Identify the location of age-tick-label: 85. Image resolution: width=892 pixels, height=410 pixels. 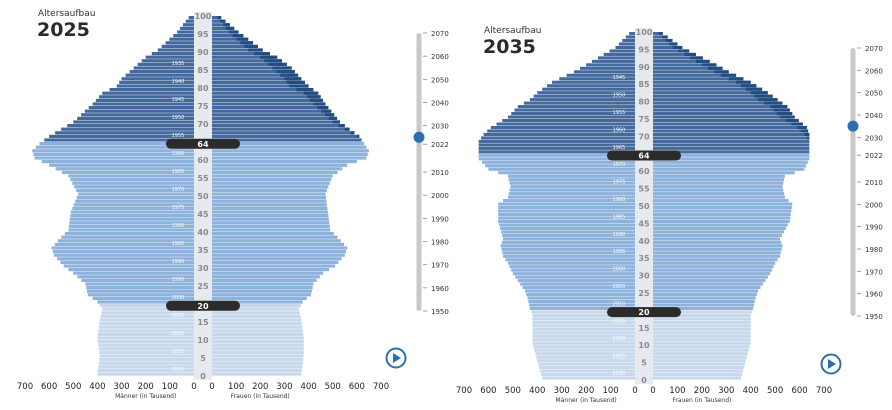
(203, 70).